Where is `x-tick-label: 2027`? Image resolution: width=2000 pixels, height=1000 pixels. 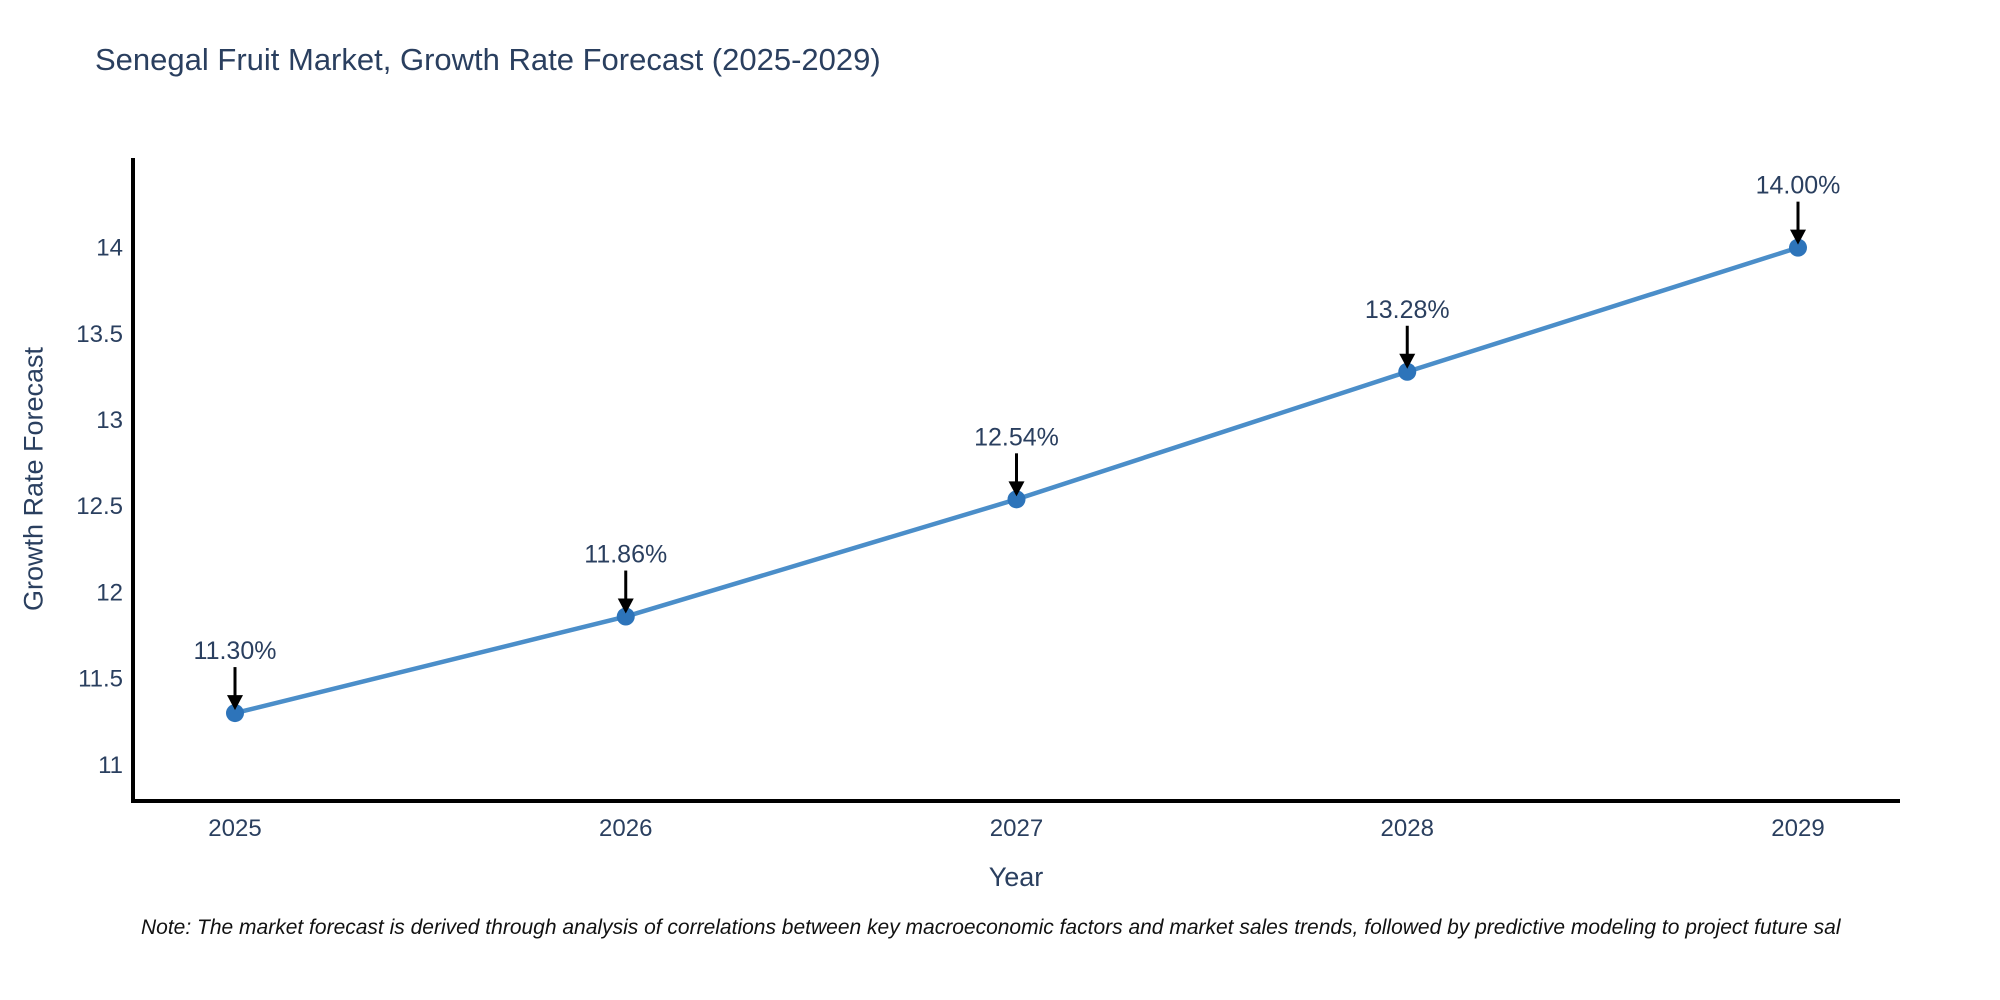 x-tick-label: 2027 is located at coordinates (1016, 828).